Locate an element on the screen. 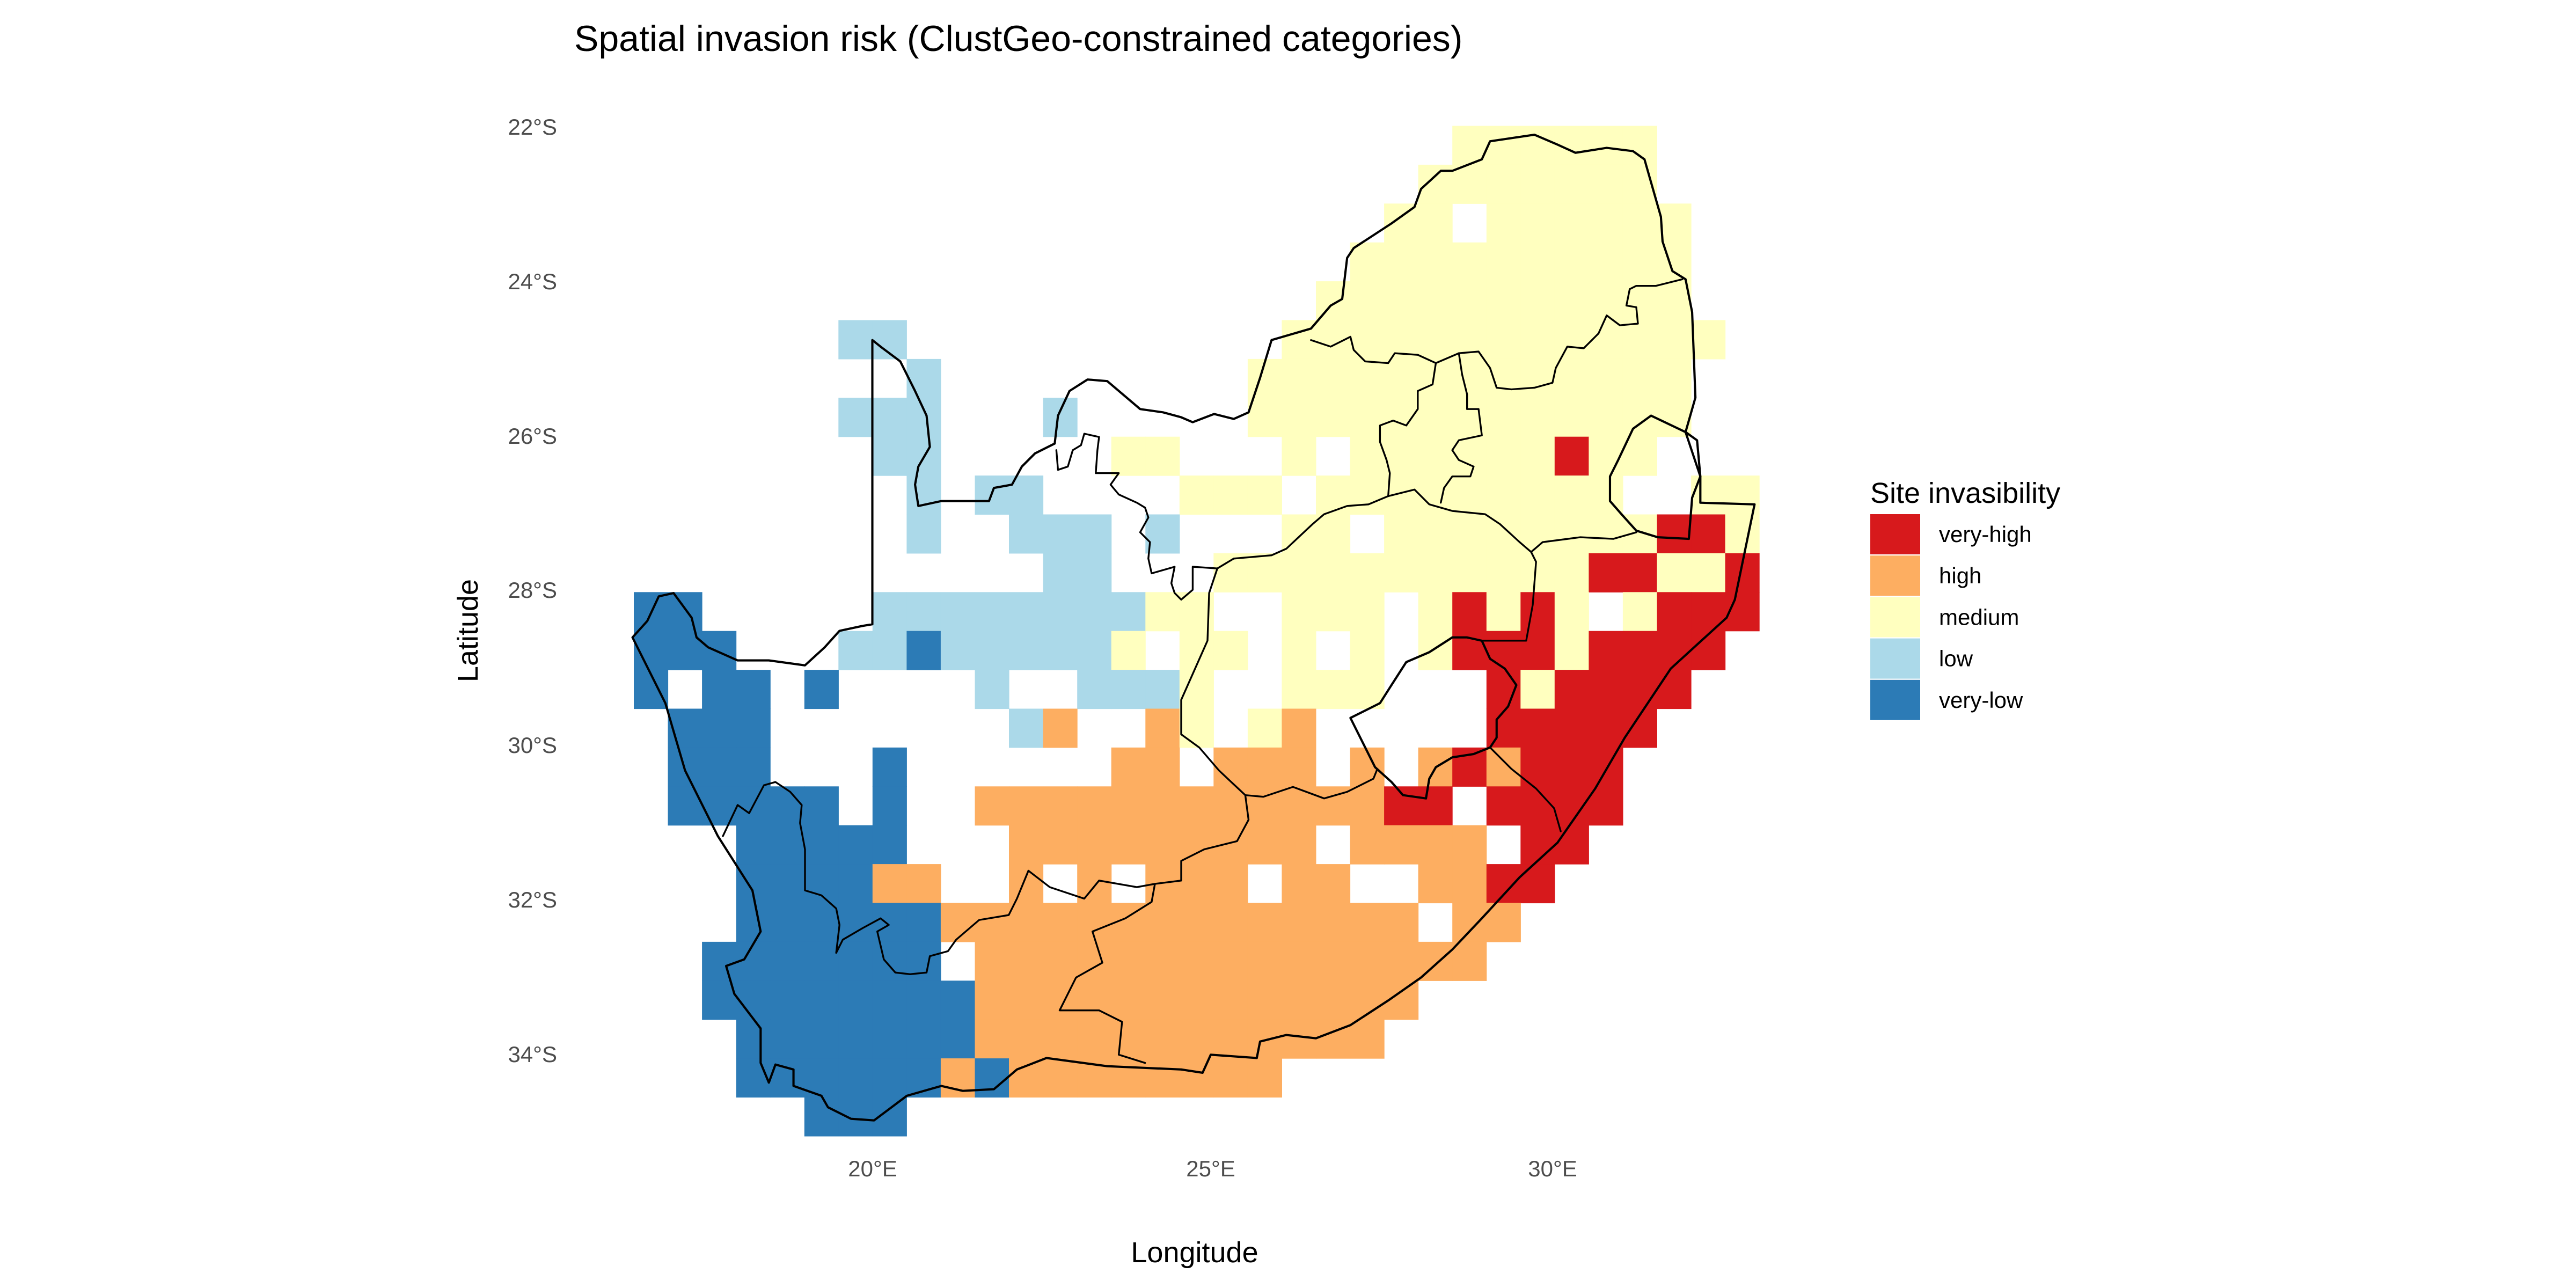  y-tick-label: 22°S is located at coordinates (532, 127).